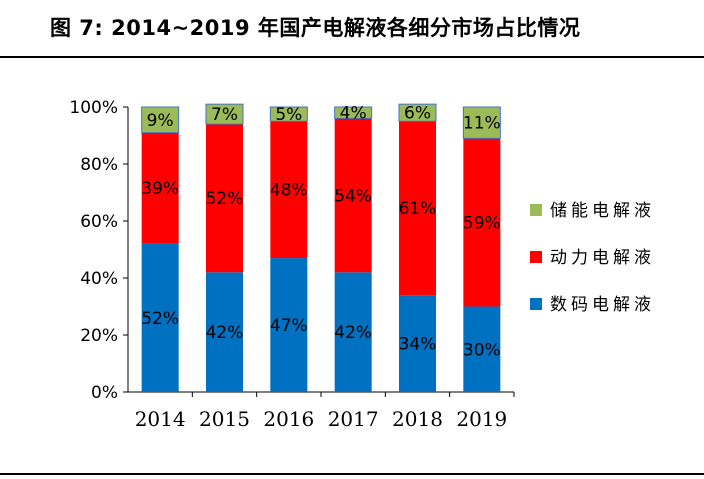 This screenshot has width=704, height=479. Describe the element at coordinates (481, 419) in the screenshot. I see `x-tick-label: 2019` at that location.